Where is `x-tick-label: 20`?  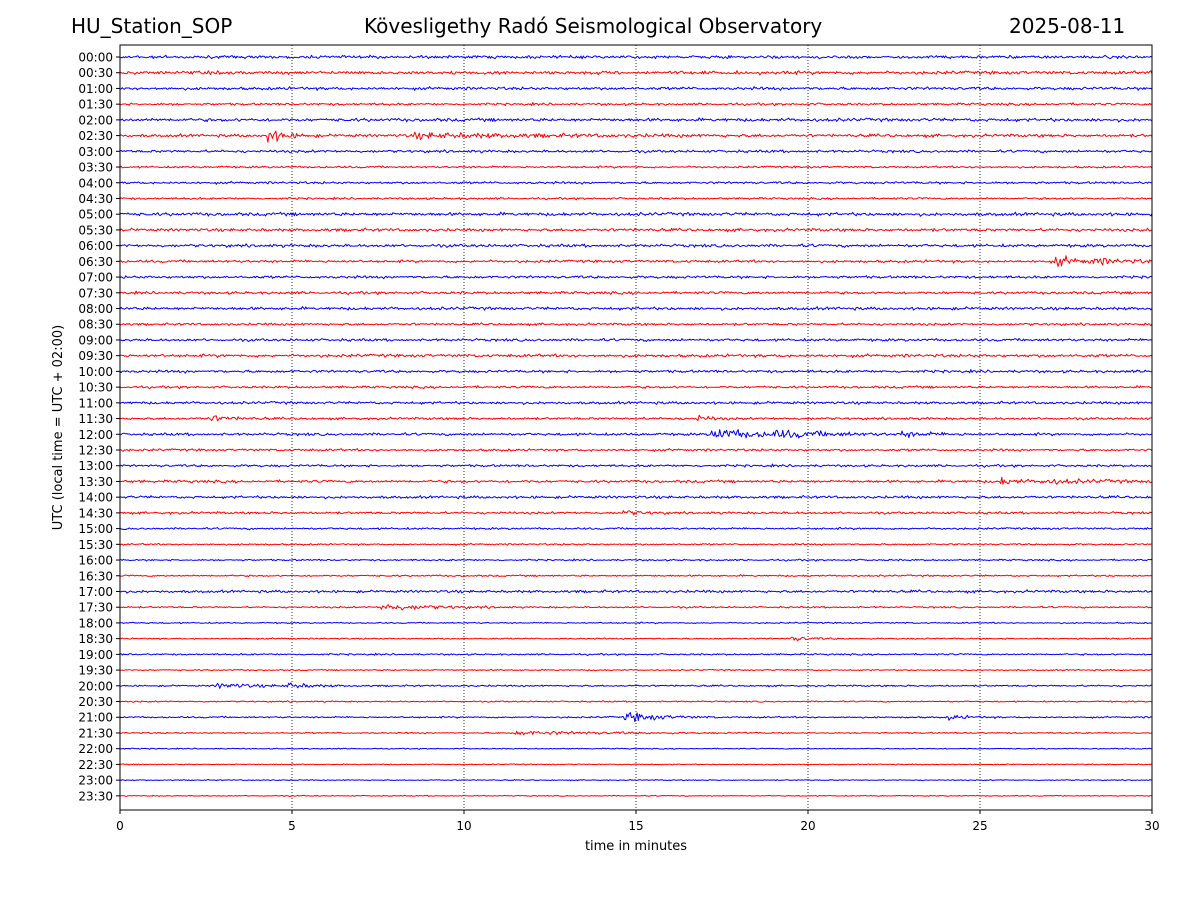
x-tick-label: 20 is located at coordinates (807, 826).